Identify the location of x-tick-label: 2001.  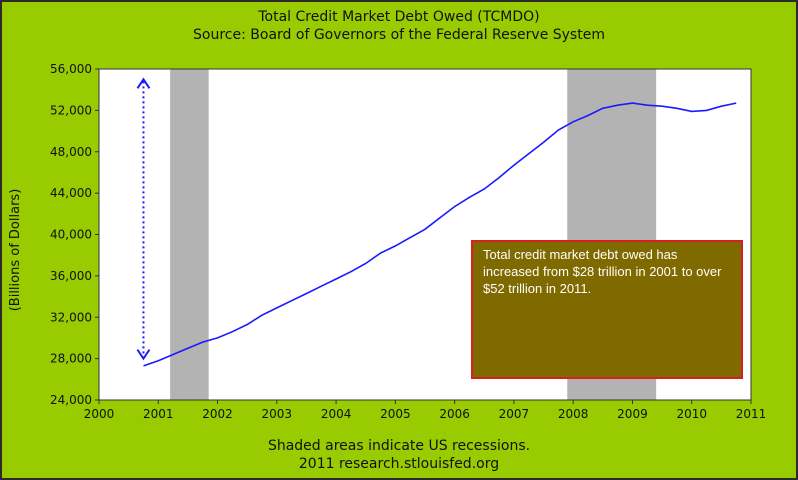
(158, 414).